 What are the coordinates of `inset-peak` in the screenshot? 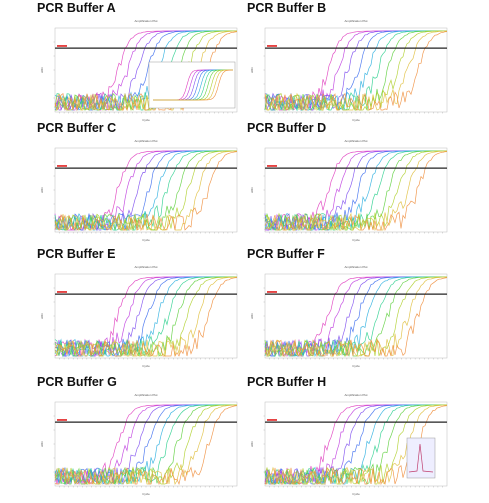 It's located at (421, 458).